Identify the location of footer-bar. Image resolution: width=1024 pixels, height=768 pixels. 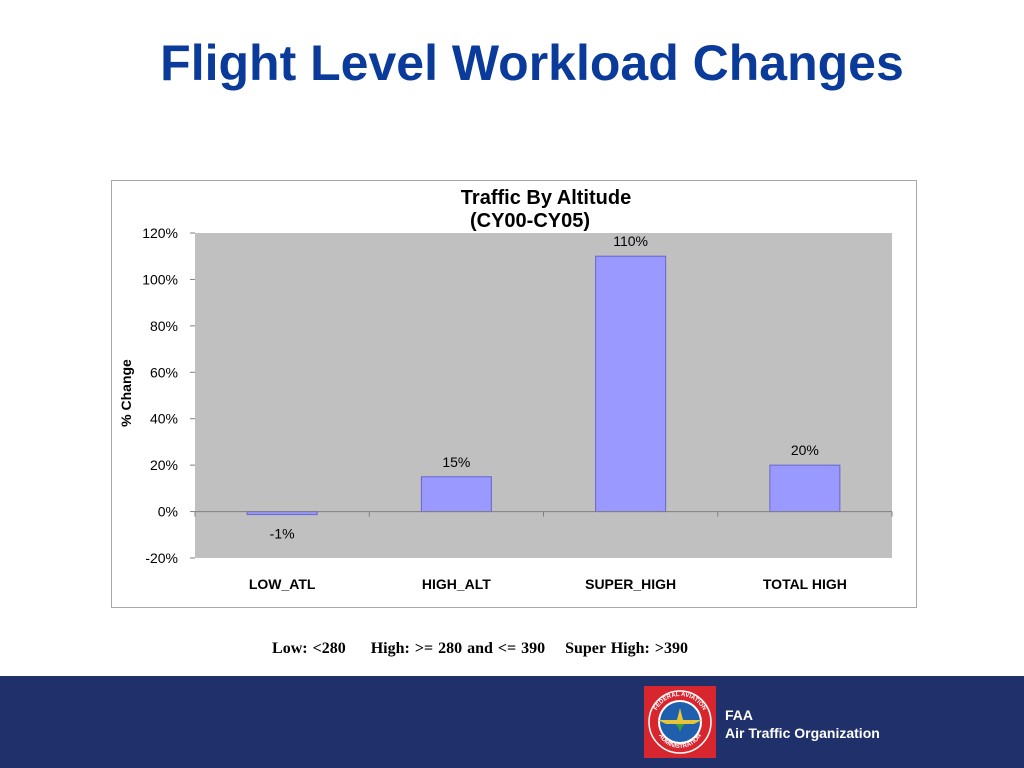
(512, 722).